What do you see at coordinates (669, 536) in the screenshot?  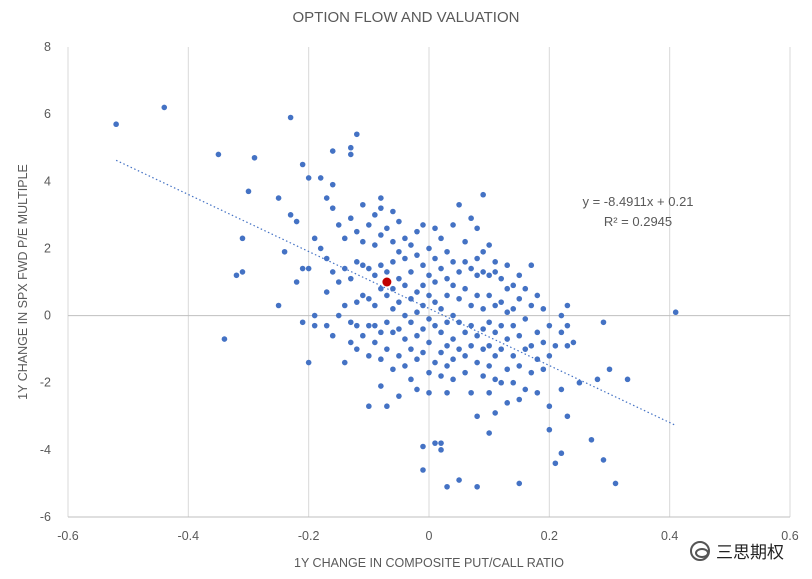 I see `x-tick-label: 0.4` at bounding box center [669, 536].